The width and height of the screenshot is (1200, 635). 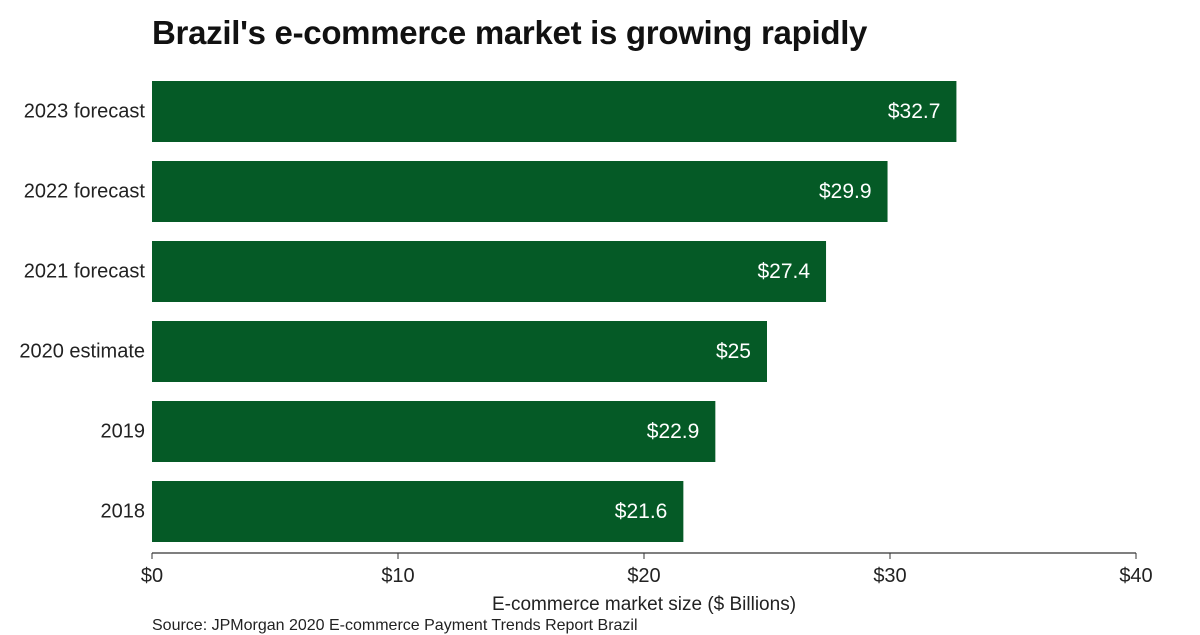 I want to click on category-label: 2022 forecast, so click(x=85, y=192).